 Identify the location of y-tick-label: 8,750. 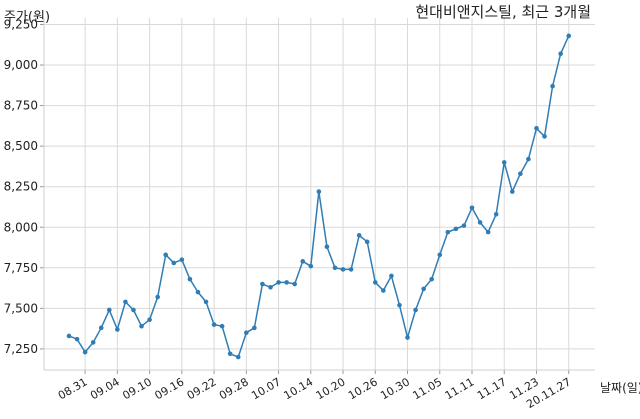
(21, 106).